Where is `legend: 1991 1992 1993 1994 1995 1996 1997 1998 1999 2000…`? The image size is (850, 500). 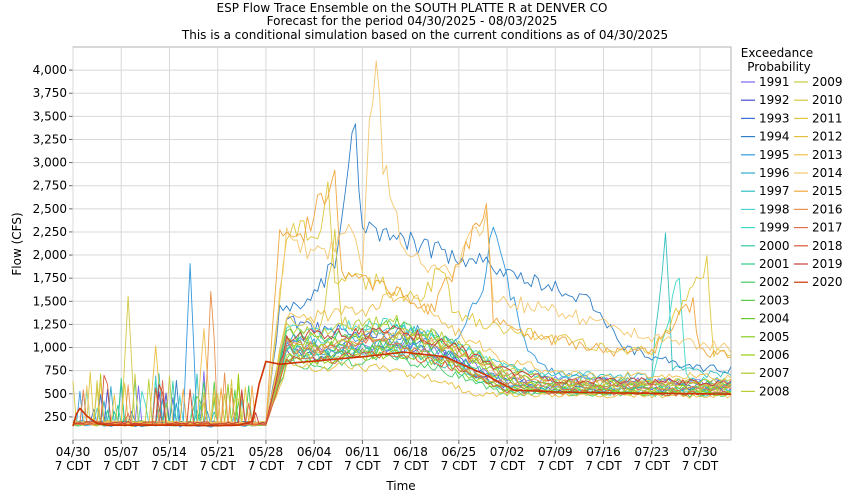
legend: 1991 1992 1993 1994 1995 1996 1997 1998 1999 2000… is located at coordinates (792, 236).